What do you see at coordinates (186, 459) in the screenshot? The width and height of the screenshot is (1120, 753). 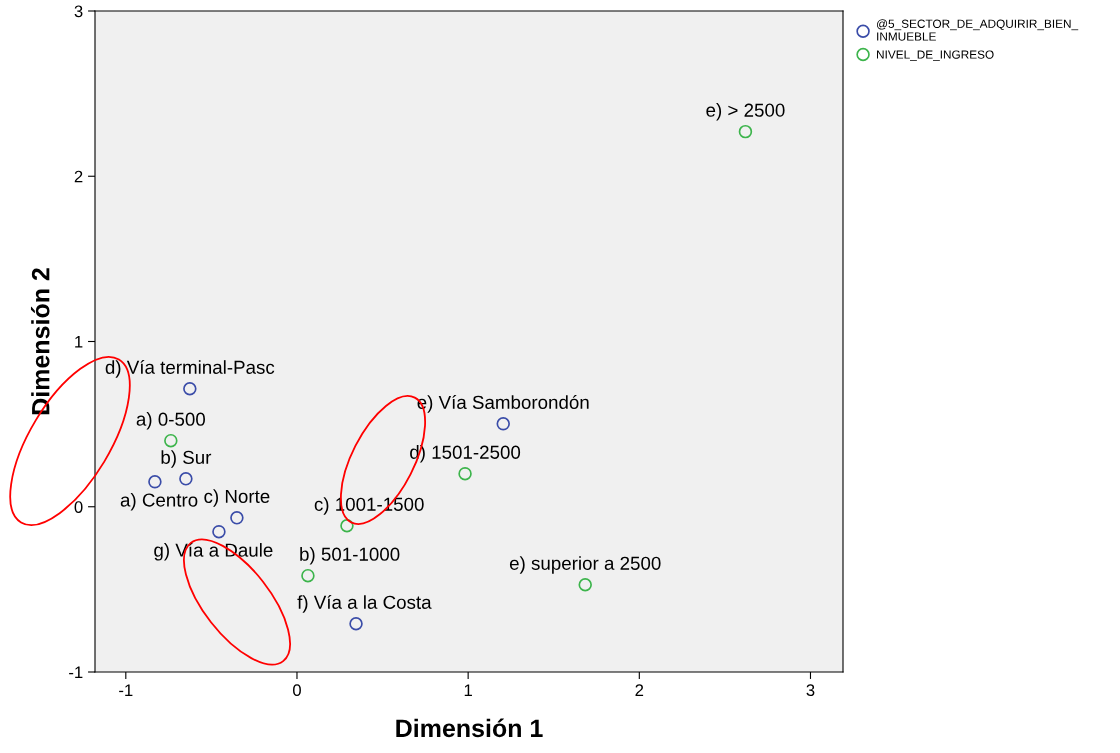 I see `annotation: b) Sur` at bounding box center [186, 459].